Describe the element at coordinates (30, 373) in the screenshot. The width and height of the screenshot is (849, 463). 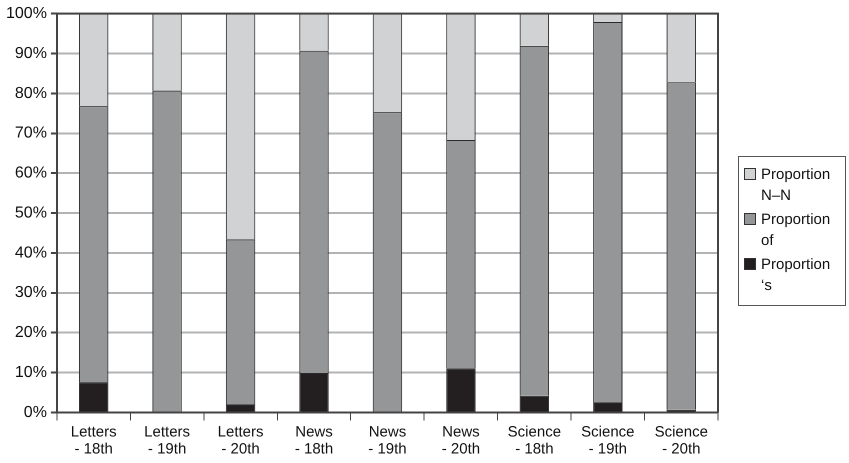
I see `y-tick-label: 10%` at that location.